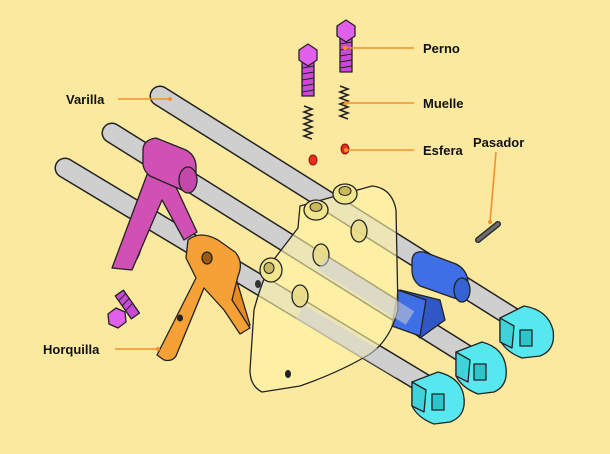 The width and height of the screenshot is (610, 454). What do you see at coordinates (443, 150) in the screenshot?
I see `label-esfera: Esfera` at bounding box center [443, 150].